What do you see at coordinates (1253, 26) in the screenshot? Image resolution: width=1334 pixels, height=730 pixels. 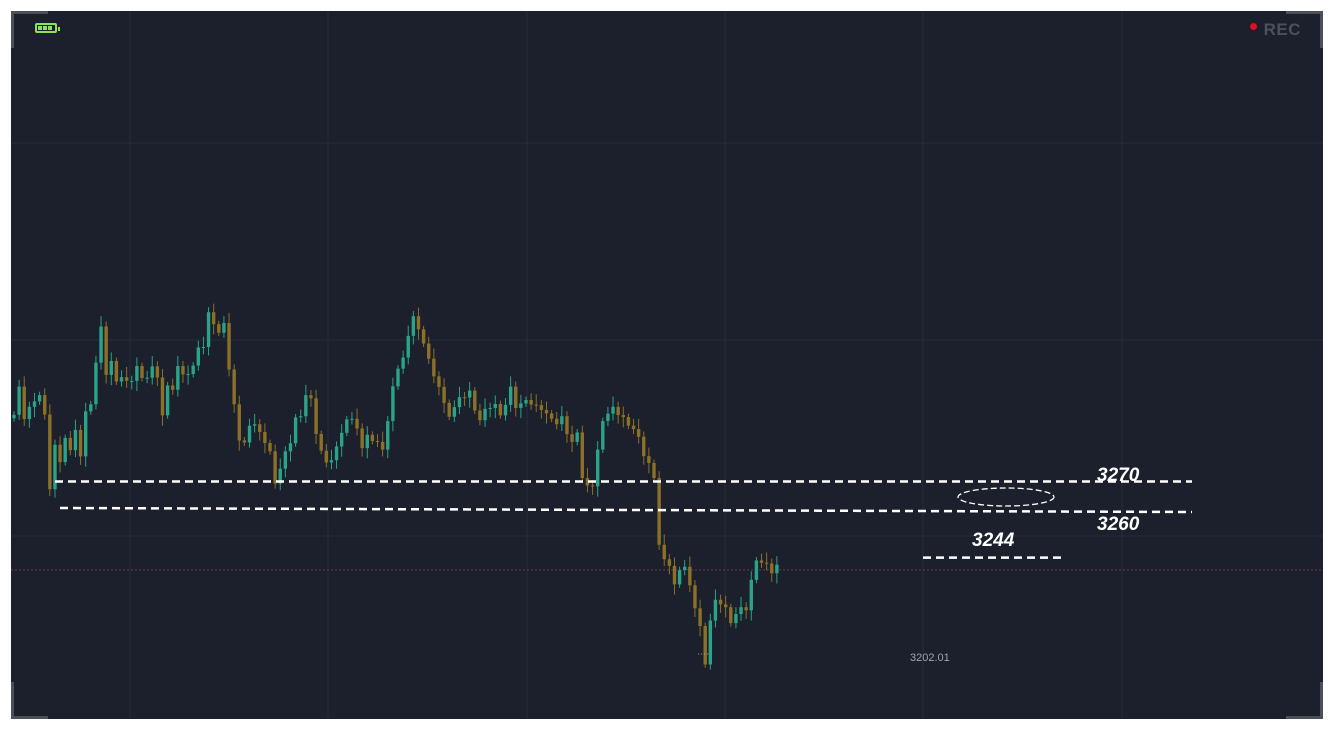 I see `record-dot-icon` at bounding box center [1253, 26].